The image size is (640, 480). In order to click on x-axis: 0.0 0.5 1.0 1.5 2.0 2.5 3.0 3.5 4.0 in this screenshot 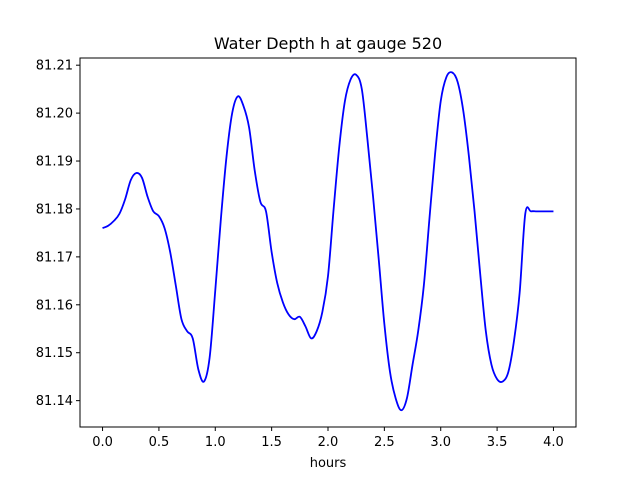, I will do `click(328, 438)`.